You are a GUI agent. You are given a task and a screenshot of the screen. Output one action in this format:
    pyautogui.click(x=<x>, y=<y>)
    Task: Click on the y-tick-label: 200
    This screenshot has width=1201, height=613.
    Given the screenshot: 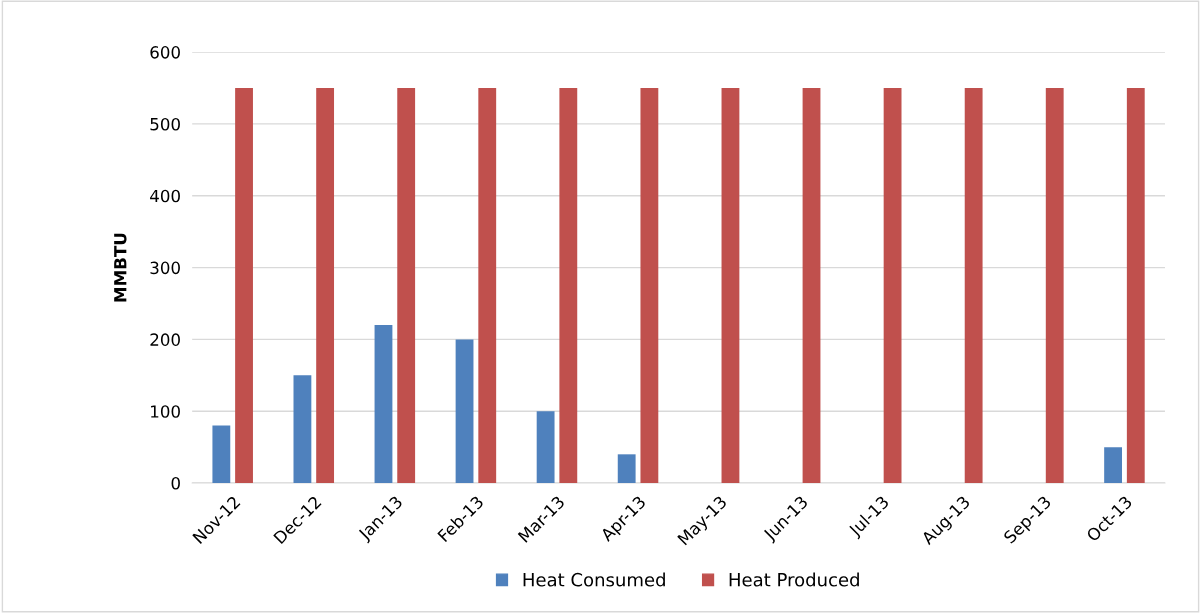 What is the action you would take?
    pyautogui.click(x=165, y=339)
    